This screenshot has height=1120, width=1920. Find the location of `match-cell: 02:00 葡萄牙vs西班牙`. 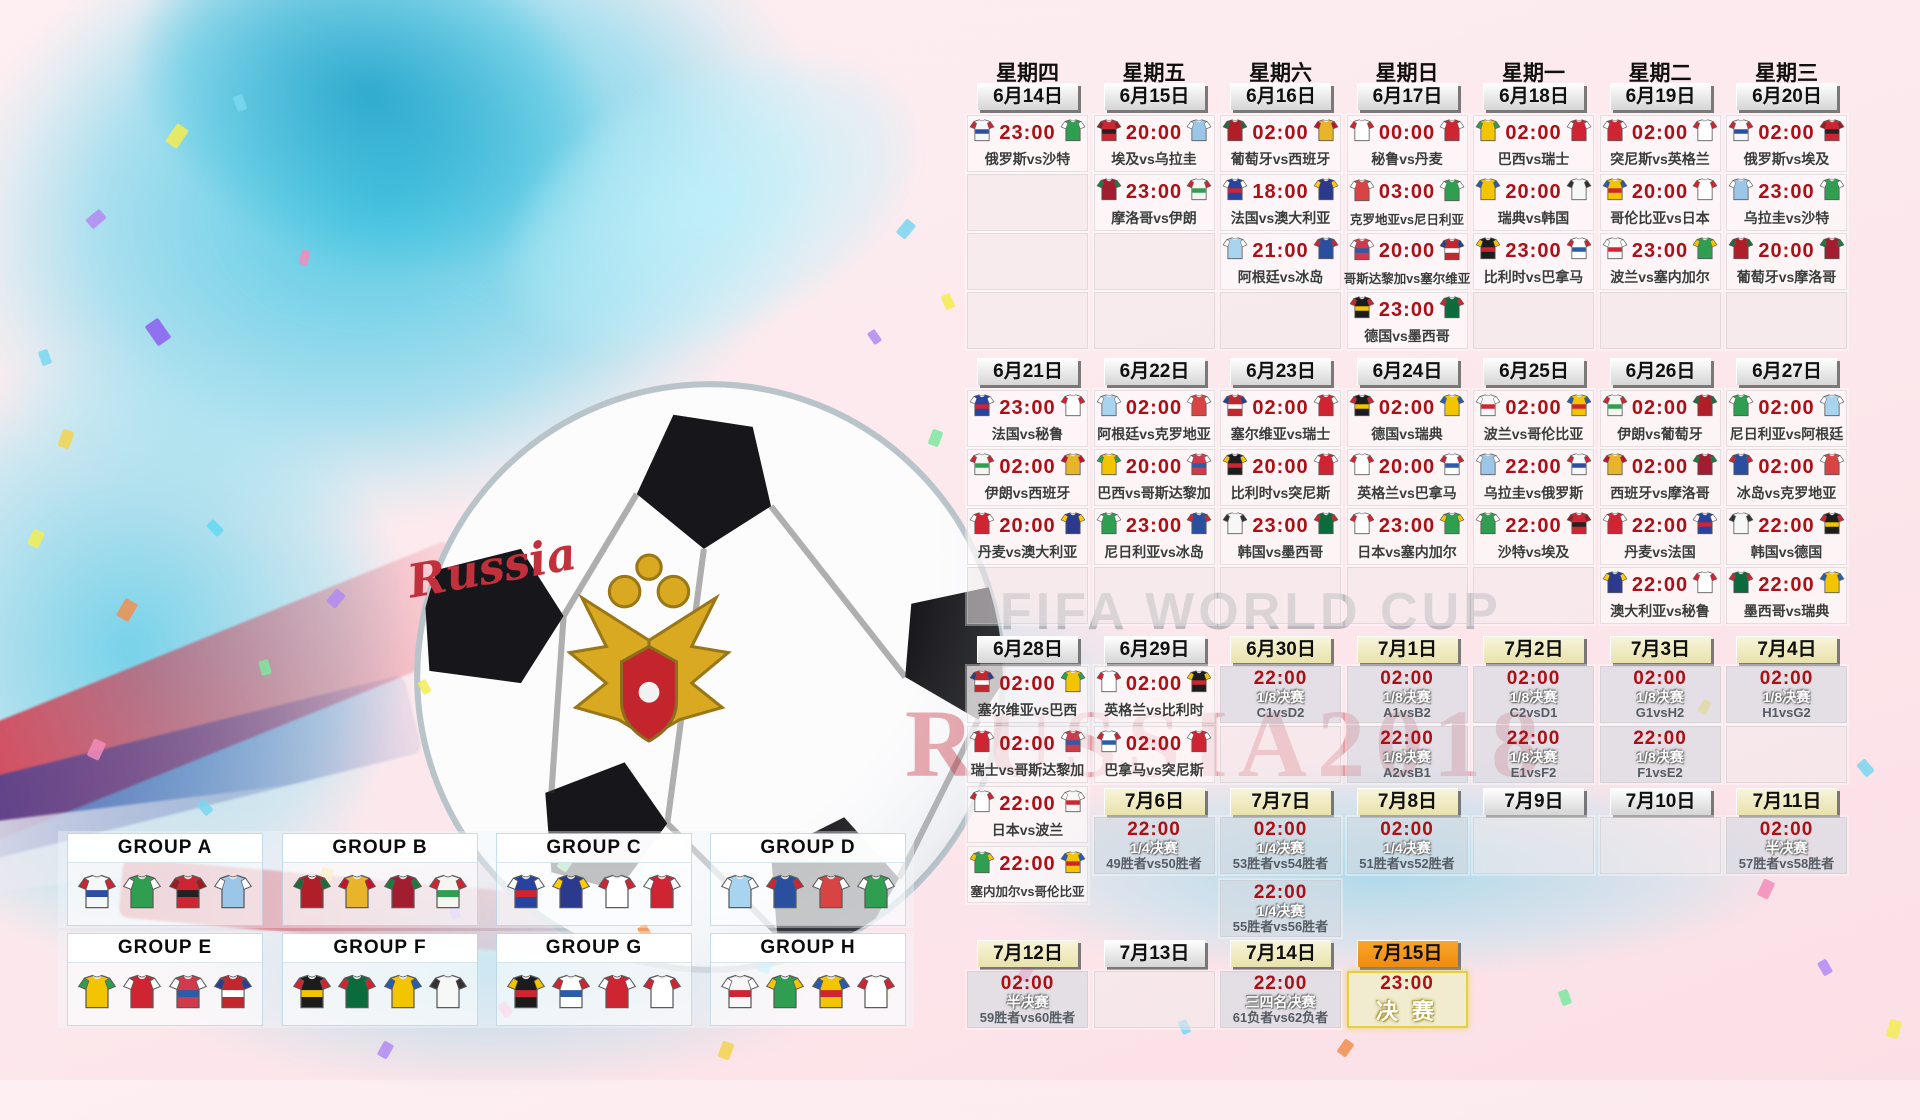

match-cell: 02:00 葡萄牙vs西班牙 is located at coordinates (1280, 143).